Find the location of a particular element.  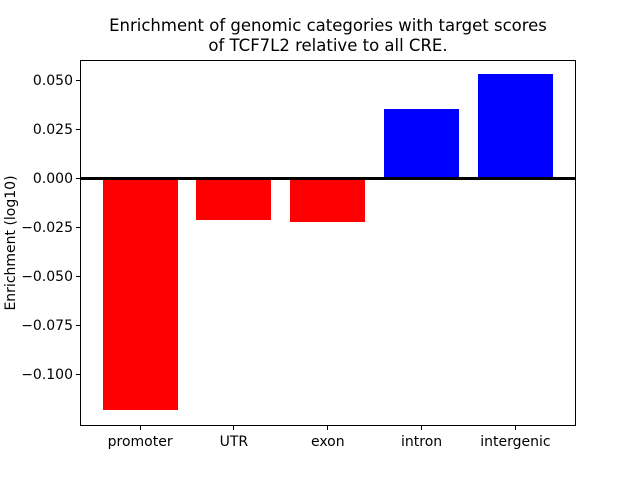

bar-intron is located at coordinates (422, 144).